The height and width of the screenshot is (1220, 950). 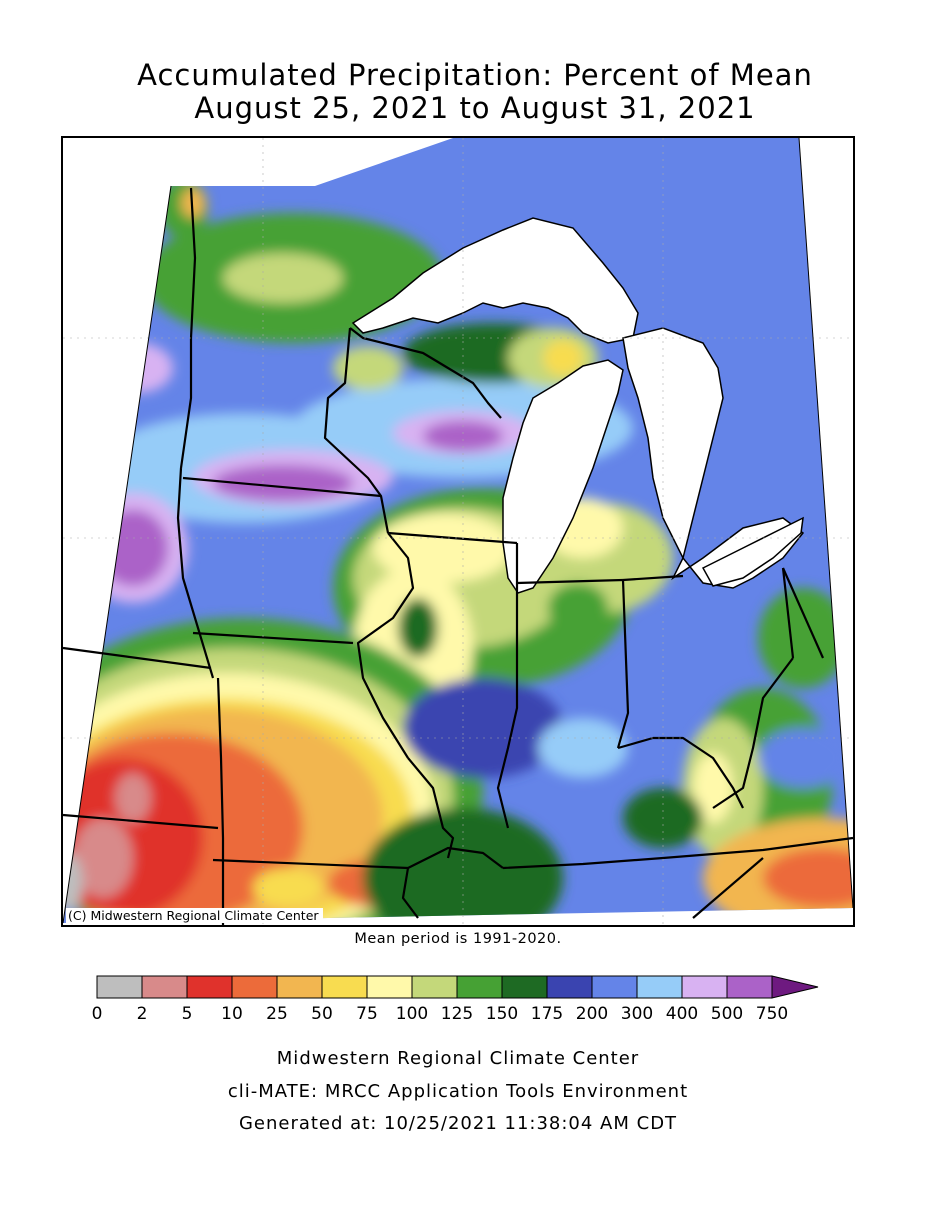 What do you see at coordinates (425, 373) in the screenshot?
I see `border-wi-mi` at bounding box center [425, 373].